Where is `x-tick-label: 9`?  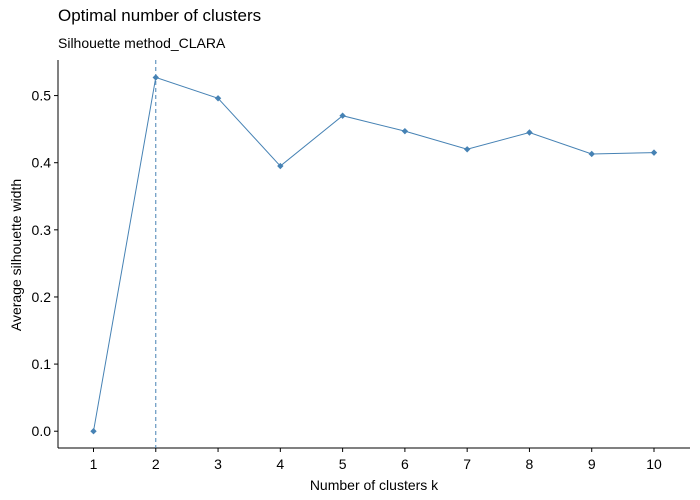 x-tick-label: 9 is located at coordinates (592, 464).